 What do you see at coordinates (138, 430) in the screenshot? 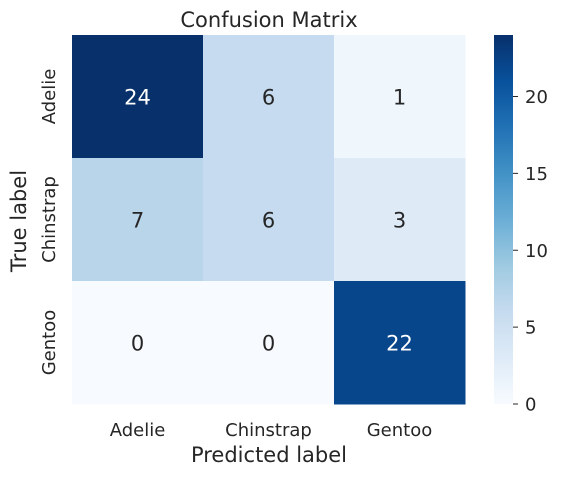
I see `x-tick-label: Adelie` at bounding box center [138, 430].